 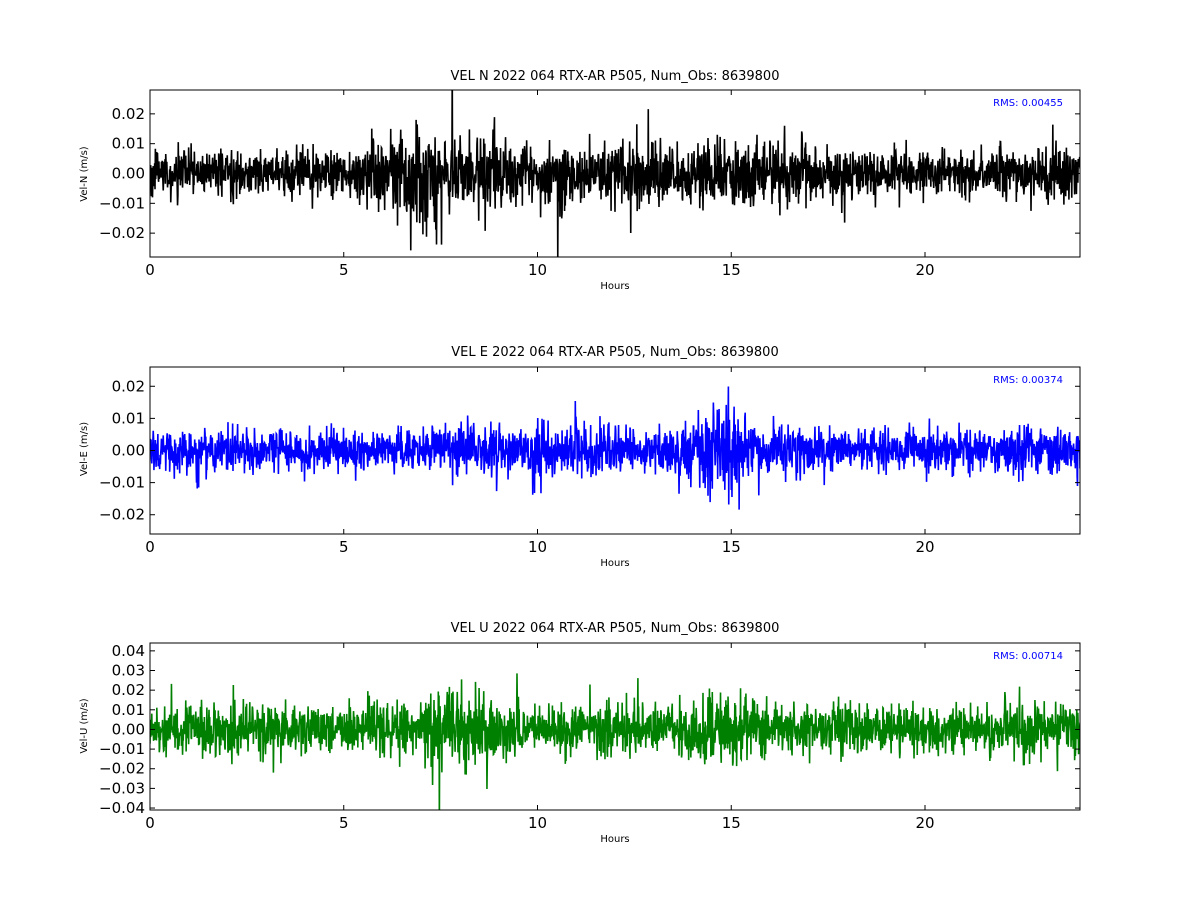 What do you see at coordinates (122, 788) in the screenshot?
I see `y-tick-label: −0.03` at bounding box center [122, 788].